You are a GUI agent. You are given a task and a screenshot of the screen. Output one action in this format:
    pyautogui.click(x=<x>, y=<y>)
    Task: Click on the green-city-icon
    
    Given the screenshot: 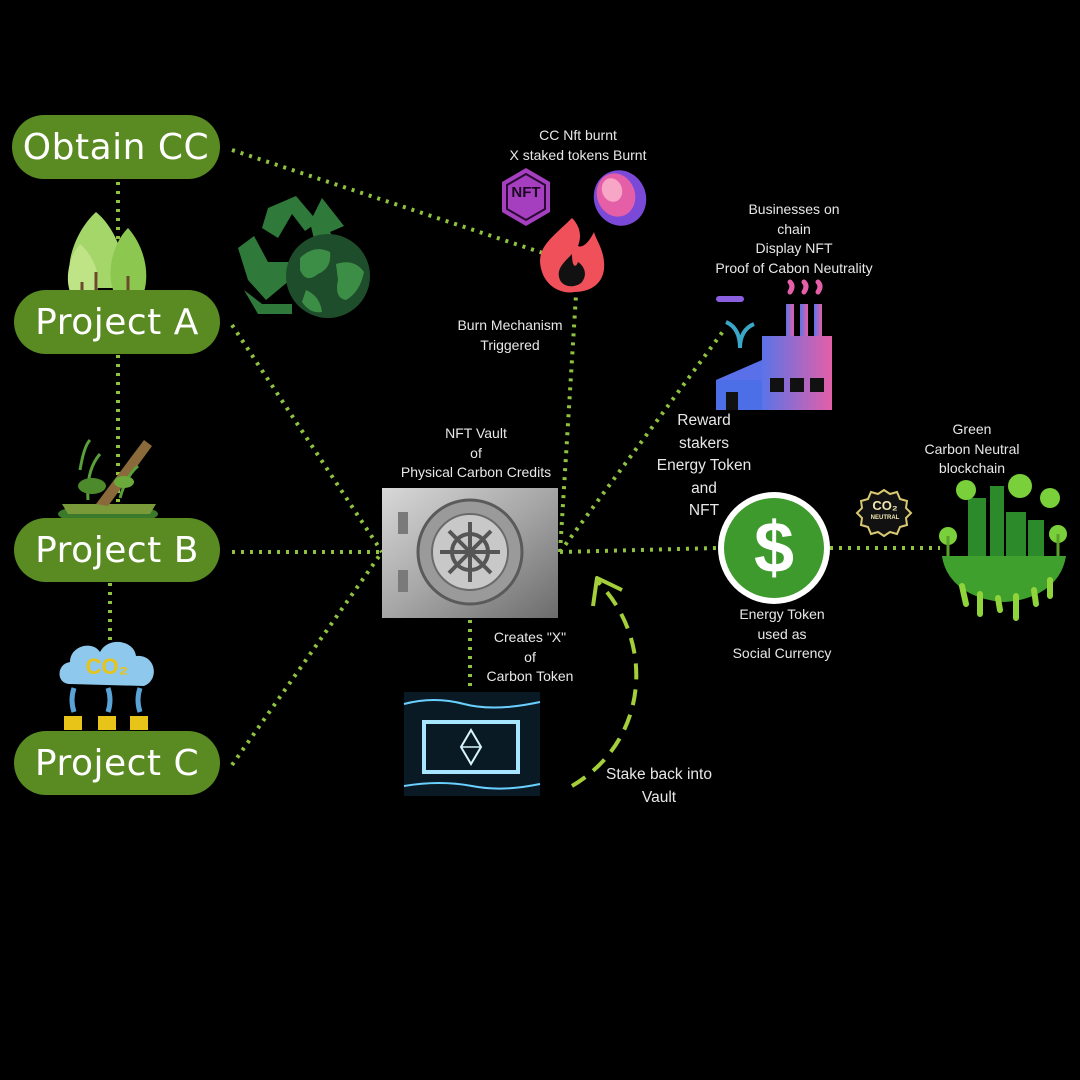 What is the action you would take?
    pyautogui.click(x=1003, y=547)
    